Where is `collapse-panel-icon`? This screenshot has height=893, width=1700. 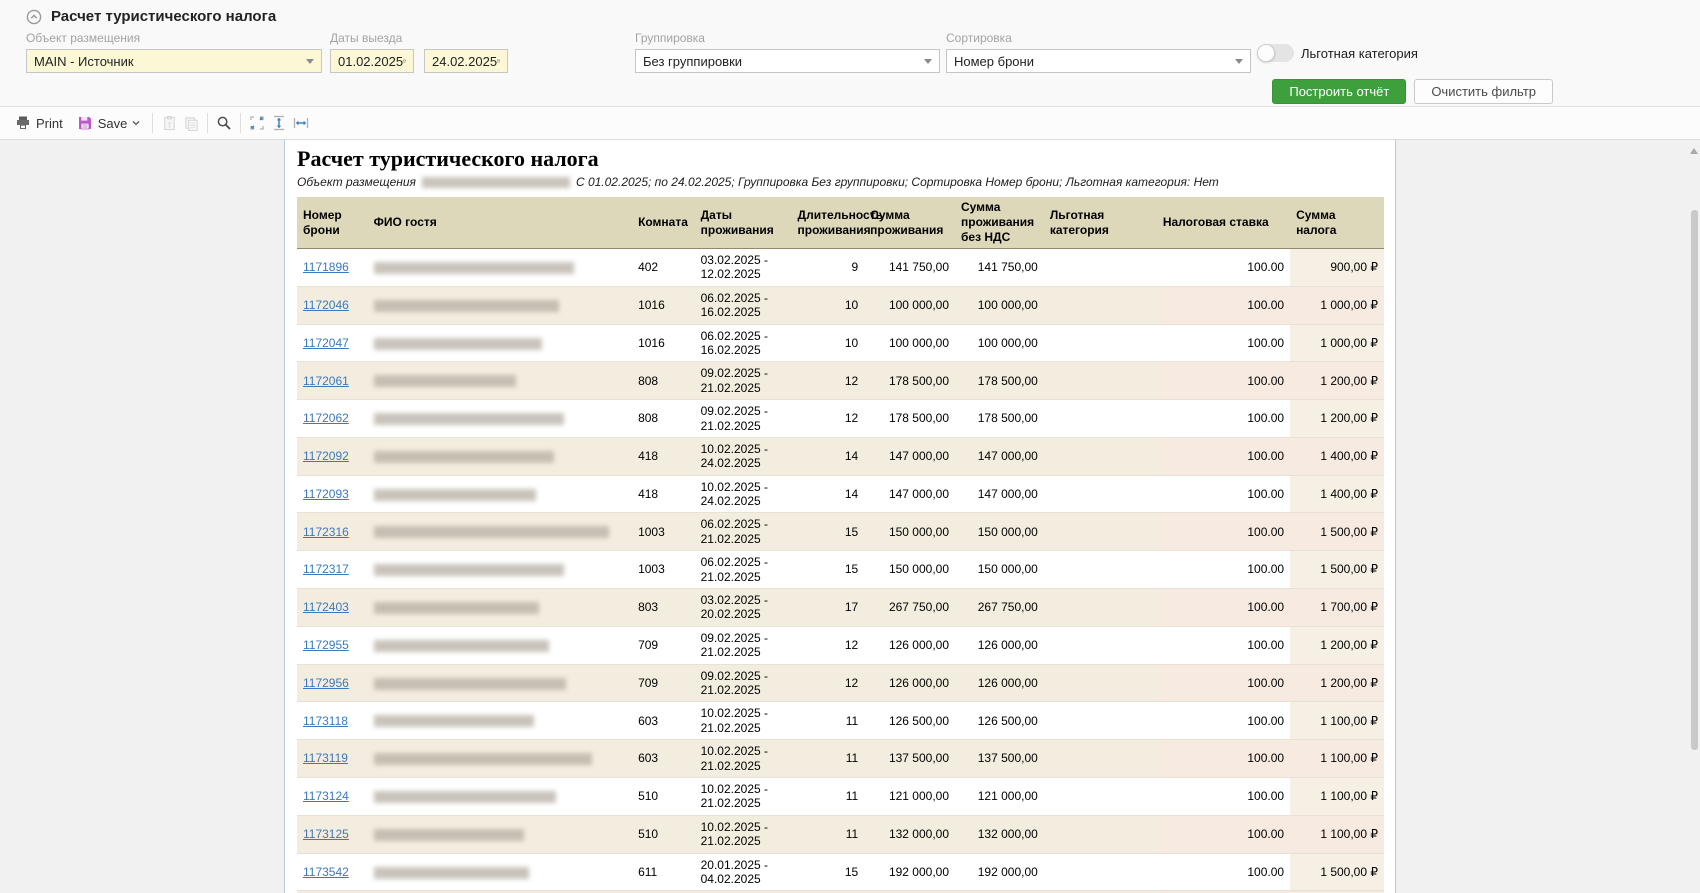 collapse-panel-icon is located at coordinates (34, 17).